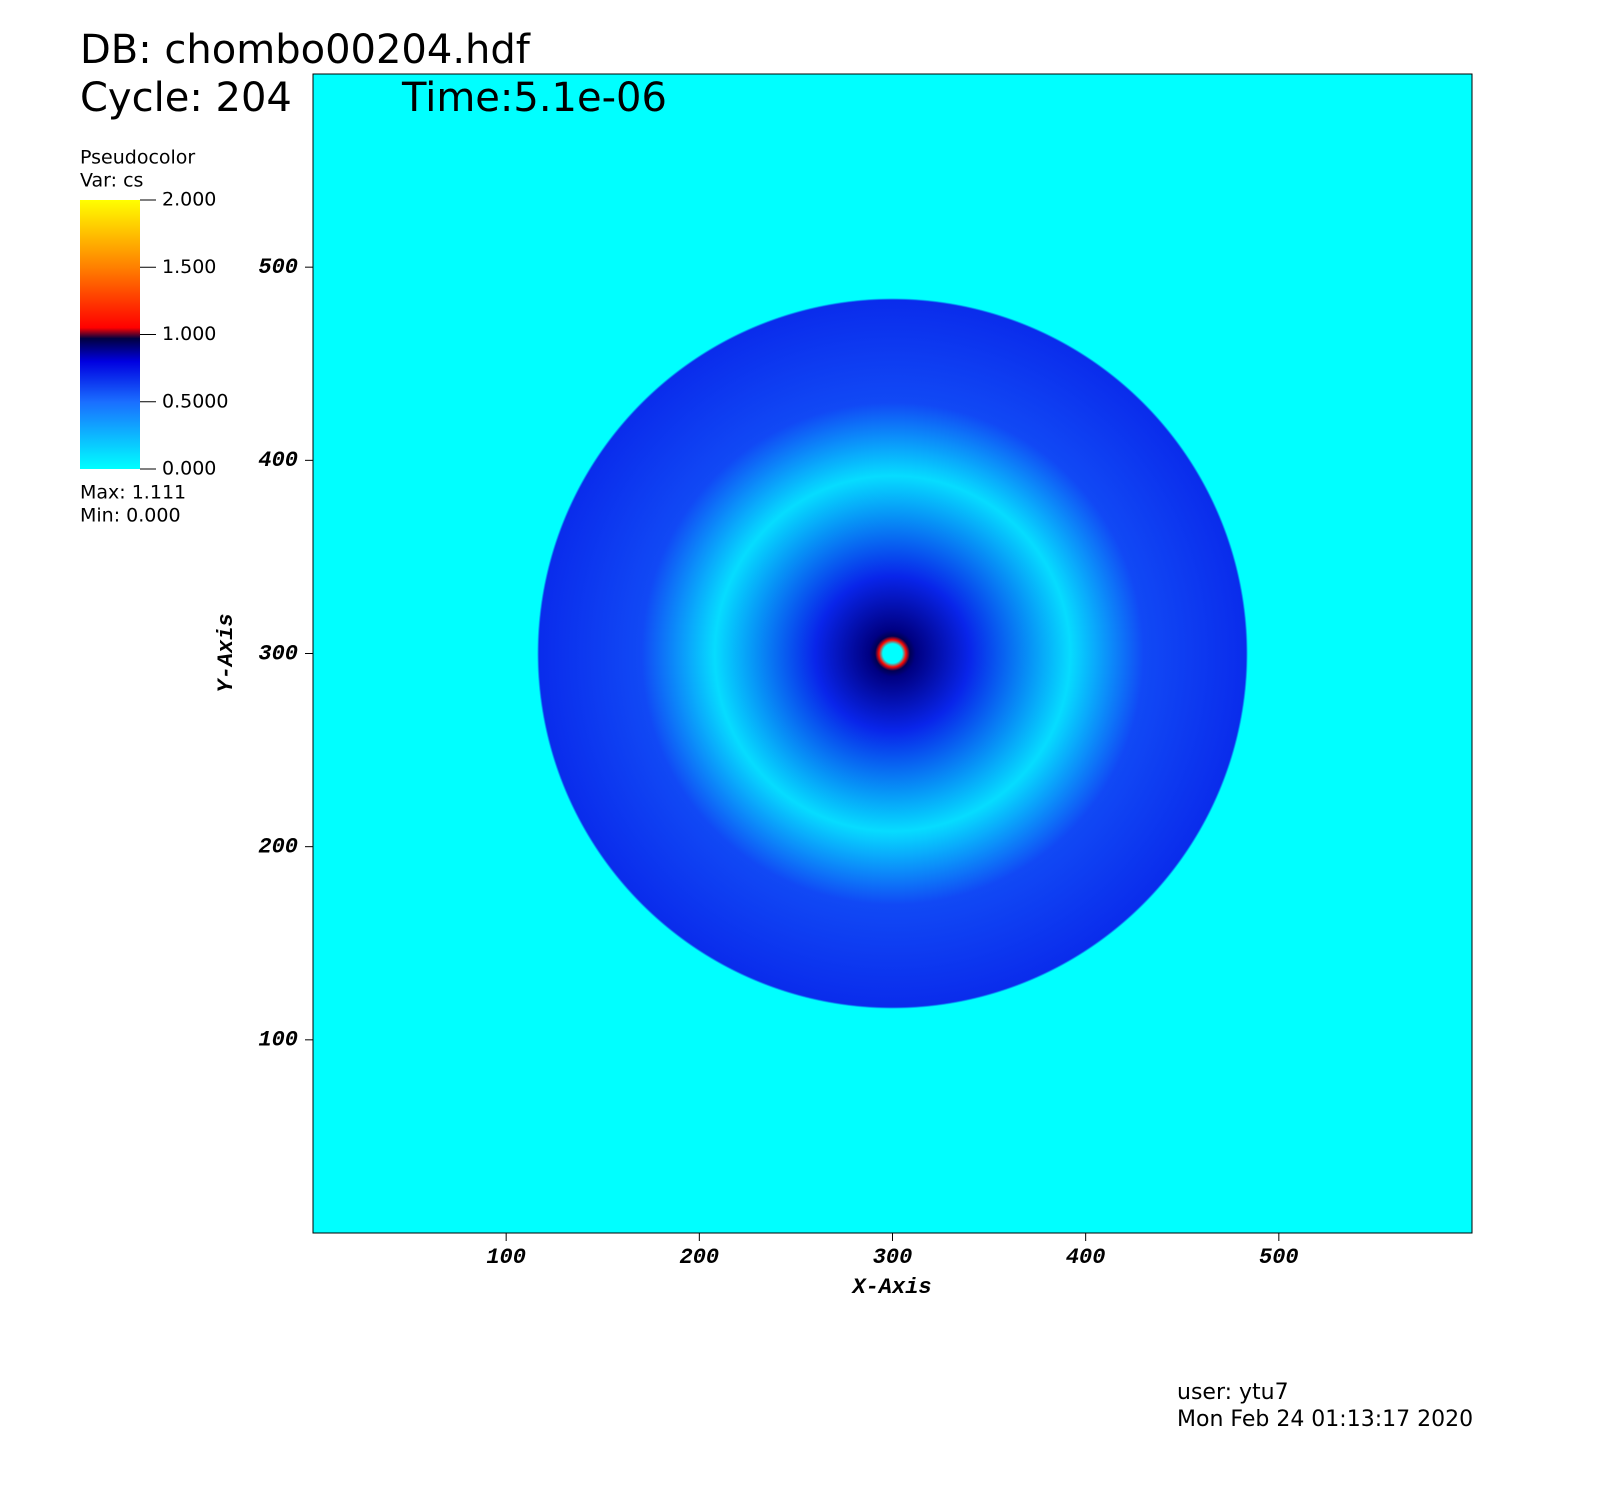 This screenshot has width=1612, height=1492. What do you see at coordinates (189, 267) in the screenshot?
I see `colorbar-tick-label: 1.500` at bounding box center [189, 267].